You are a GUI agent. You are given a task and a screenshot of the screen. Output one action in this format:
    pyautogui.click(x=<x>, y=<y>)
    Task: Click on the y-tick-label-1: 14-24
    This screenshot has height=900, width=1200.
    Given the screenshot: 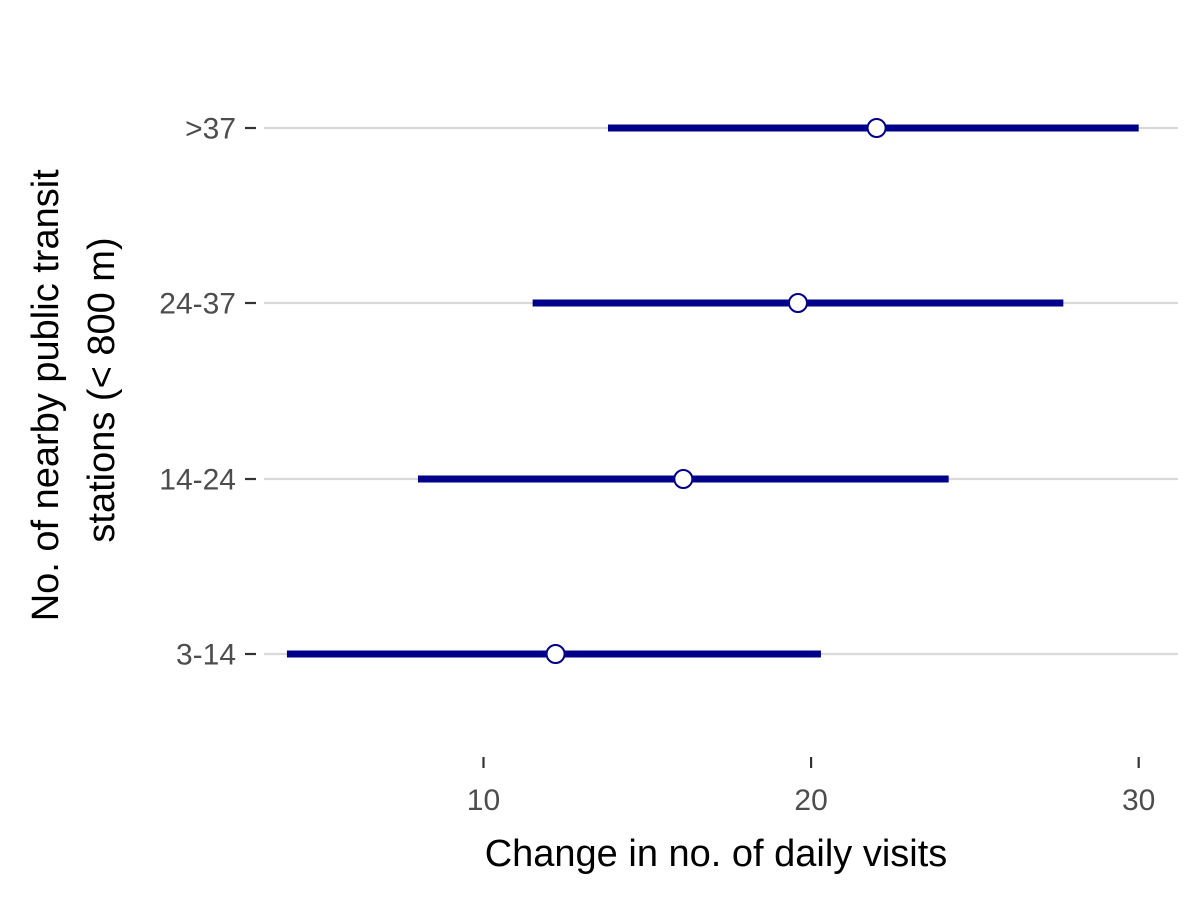 What is the action you would take?
    pyautogui.click(x=197, y=480)
    